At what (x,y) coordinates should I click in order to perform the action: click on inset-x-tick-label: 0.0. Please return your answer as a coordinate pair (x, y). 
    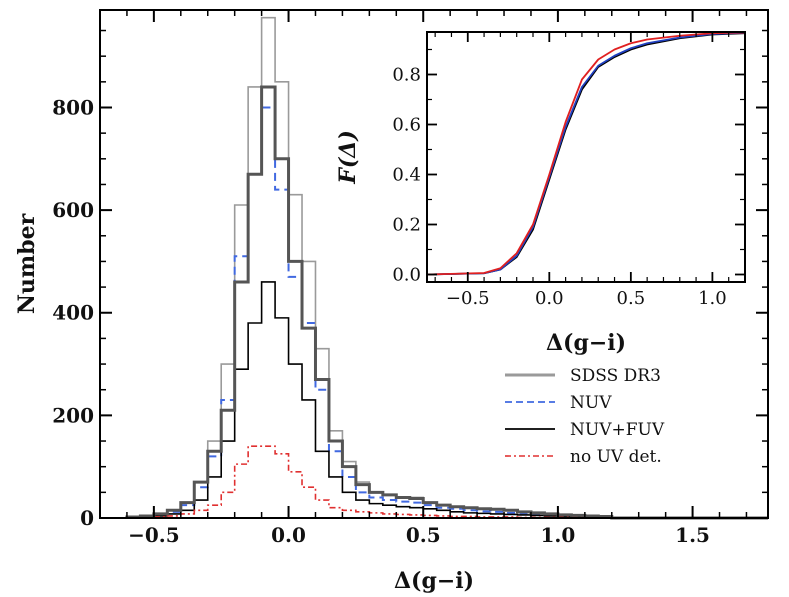
    Looking at the image, I should click on (549, 298).